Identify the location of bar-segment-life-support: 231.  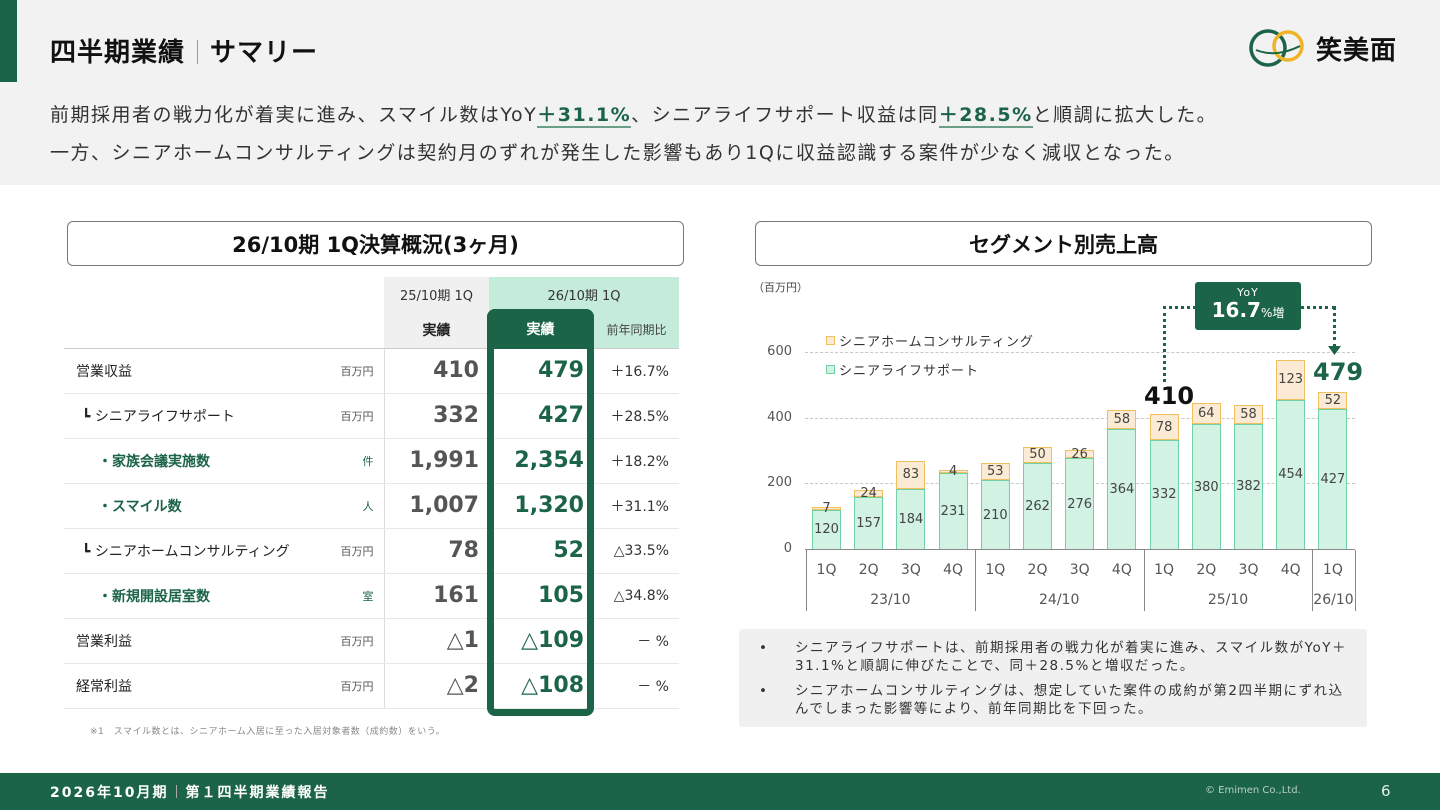
(953, 511).